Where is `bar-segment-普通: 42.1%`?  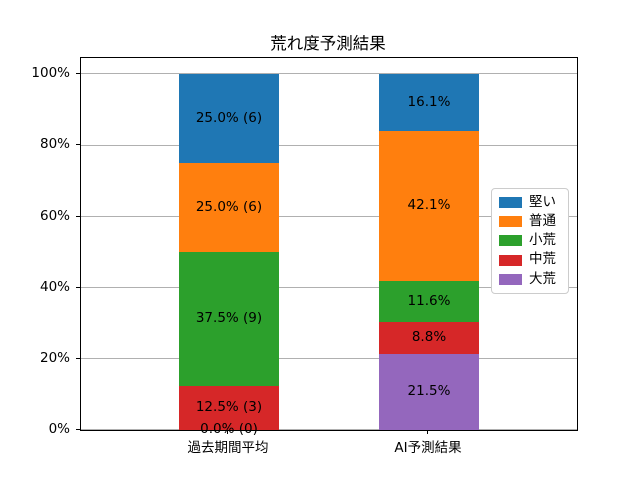
bar-segment-普通: 42.1% is located at coordinates (429, 206).